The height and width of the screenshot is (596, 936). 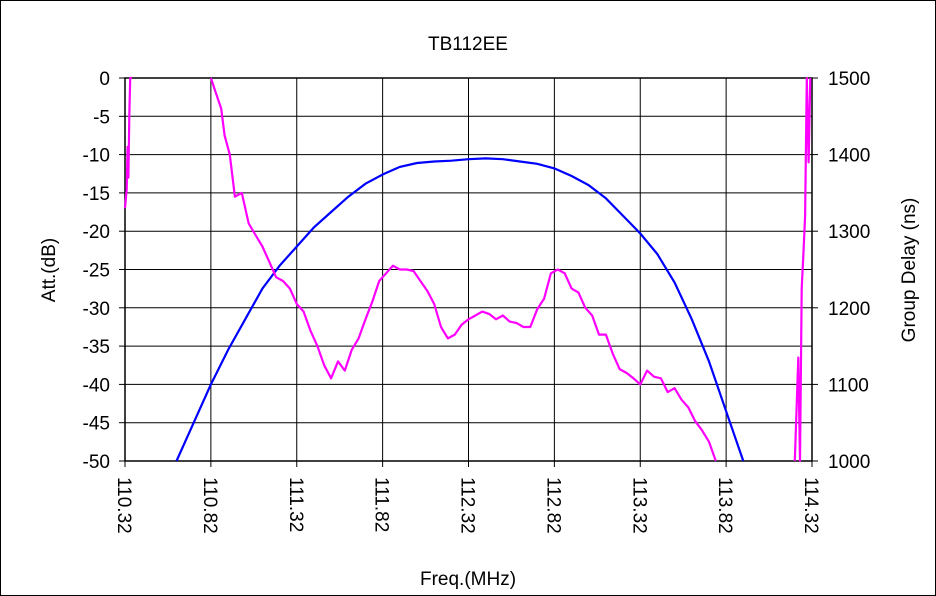 I want to click on right-axis-ticks: 1500 1400 1300 1200 1100 1000, so click(x=841, y=271).